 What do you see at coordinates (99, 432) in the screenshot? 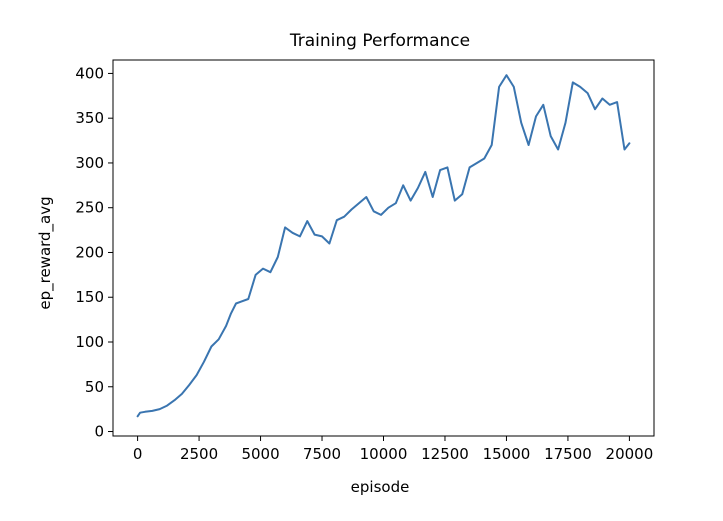
I see `y-tick-label: 0` at bounding box center [99, 432].